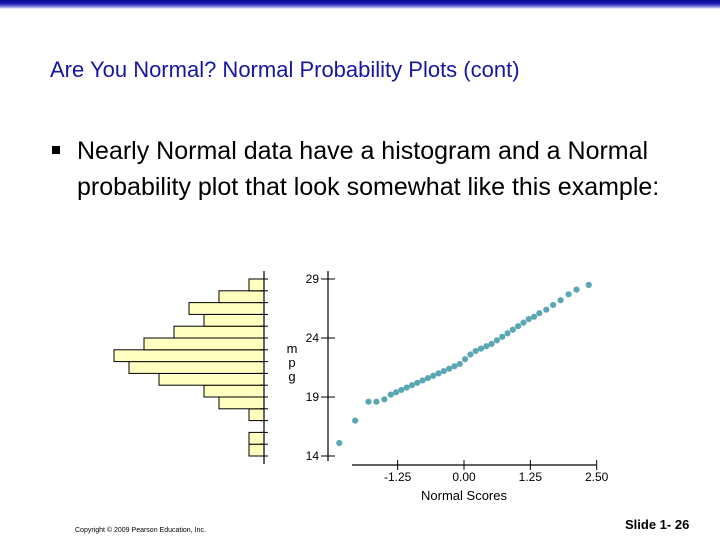  Describe the element at coordinates (313, 338) in the screenshot. I see `y-tick-label: 24` at that location.